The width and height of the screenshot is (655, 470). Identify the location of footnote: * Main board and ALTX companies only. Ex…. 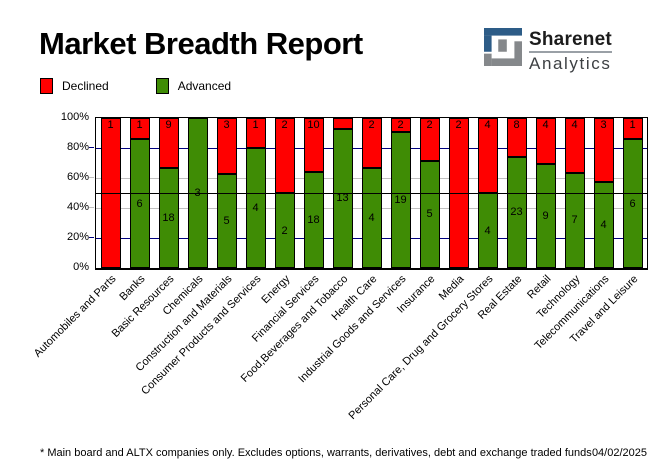
(316, 453).